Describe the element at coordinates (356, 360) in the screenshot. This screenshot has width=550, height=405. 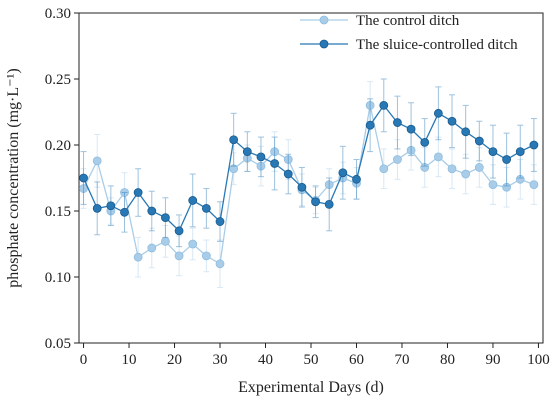
I see `x-tick-label: 60` at that location.